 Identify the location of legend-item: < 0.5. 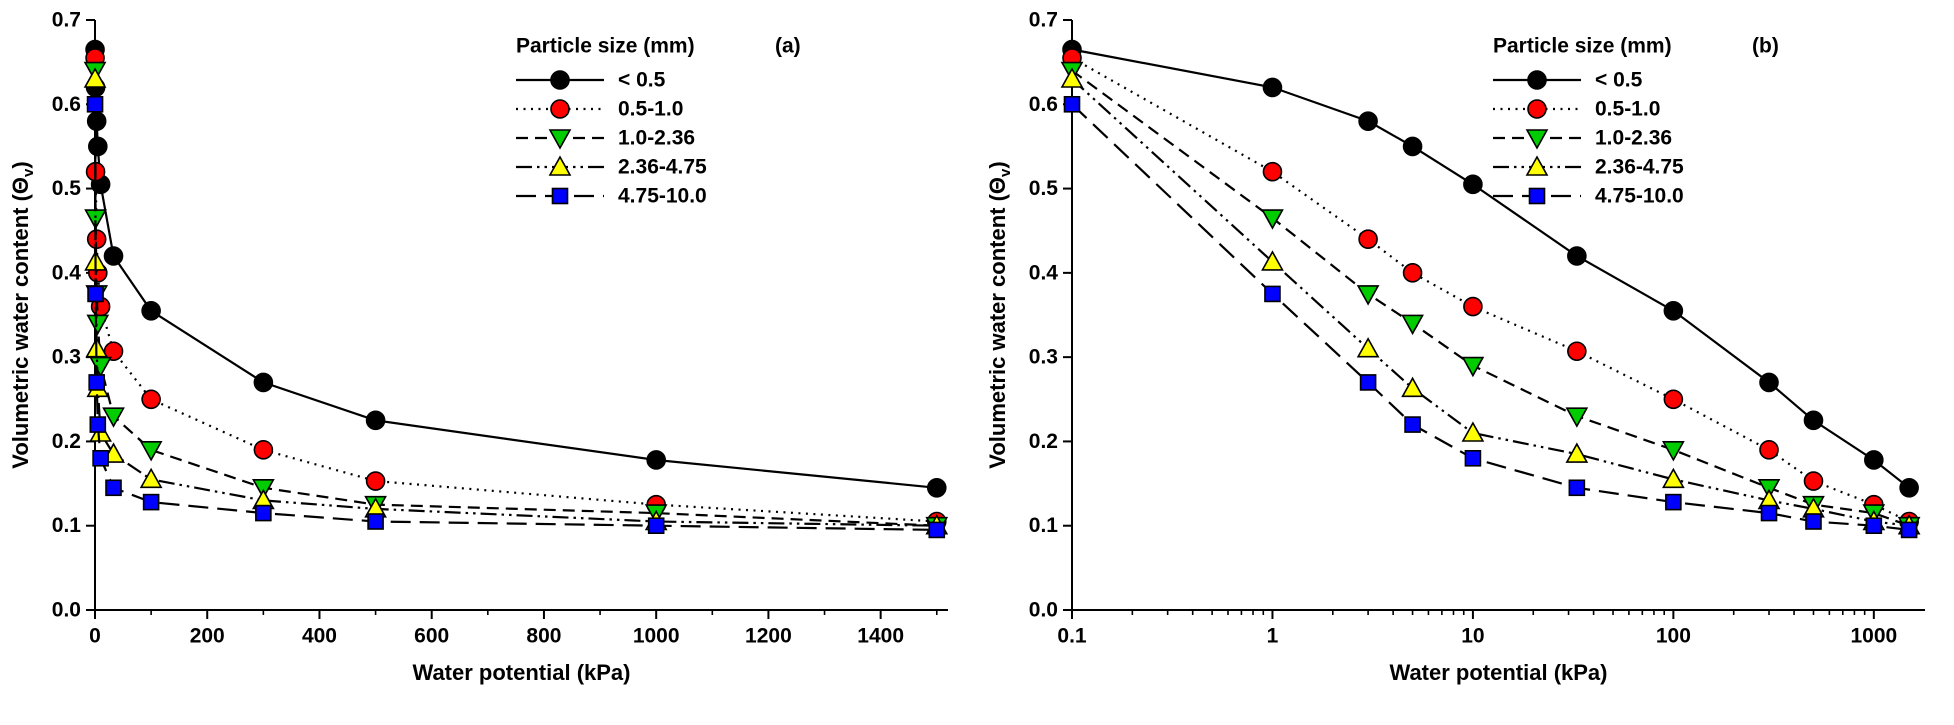
(591, 80).